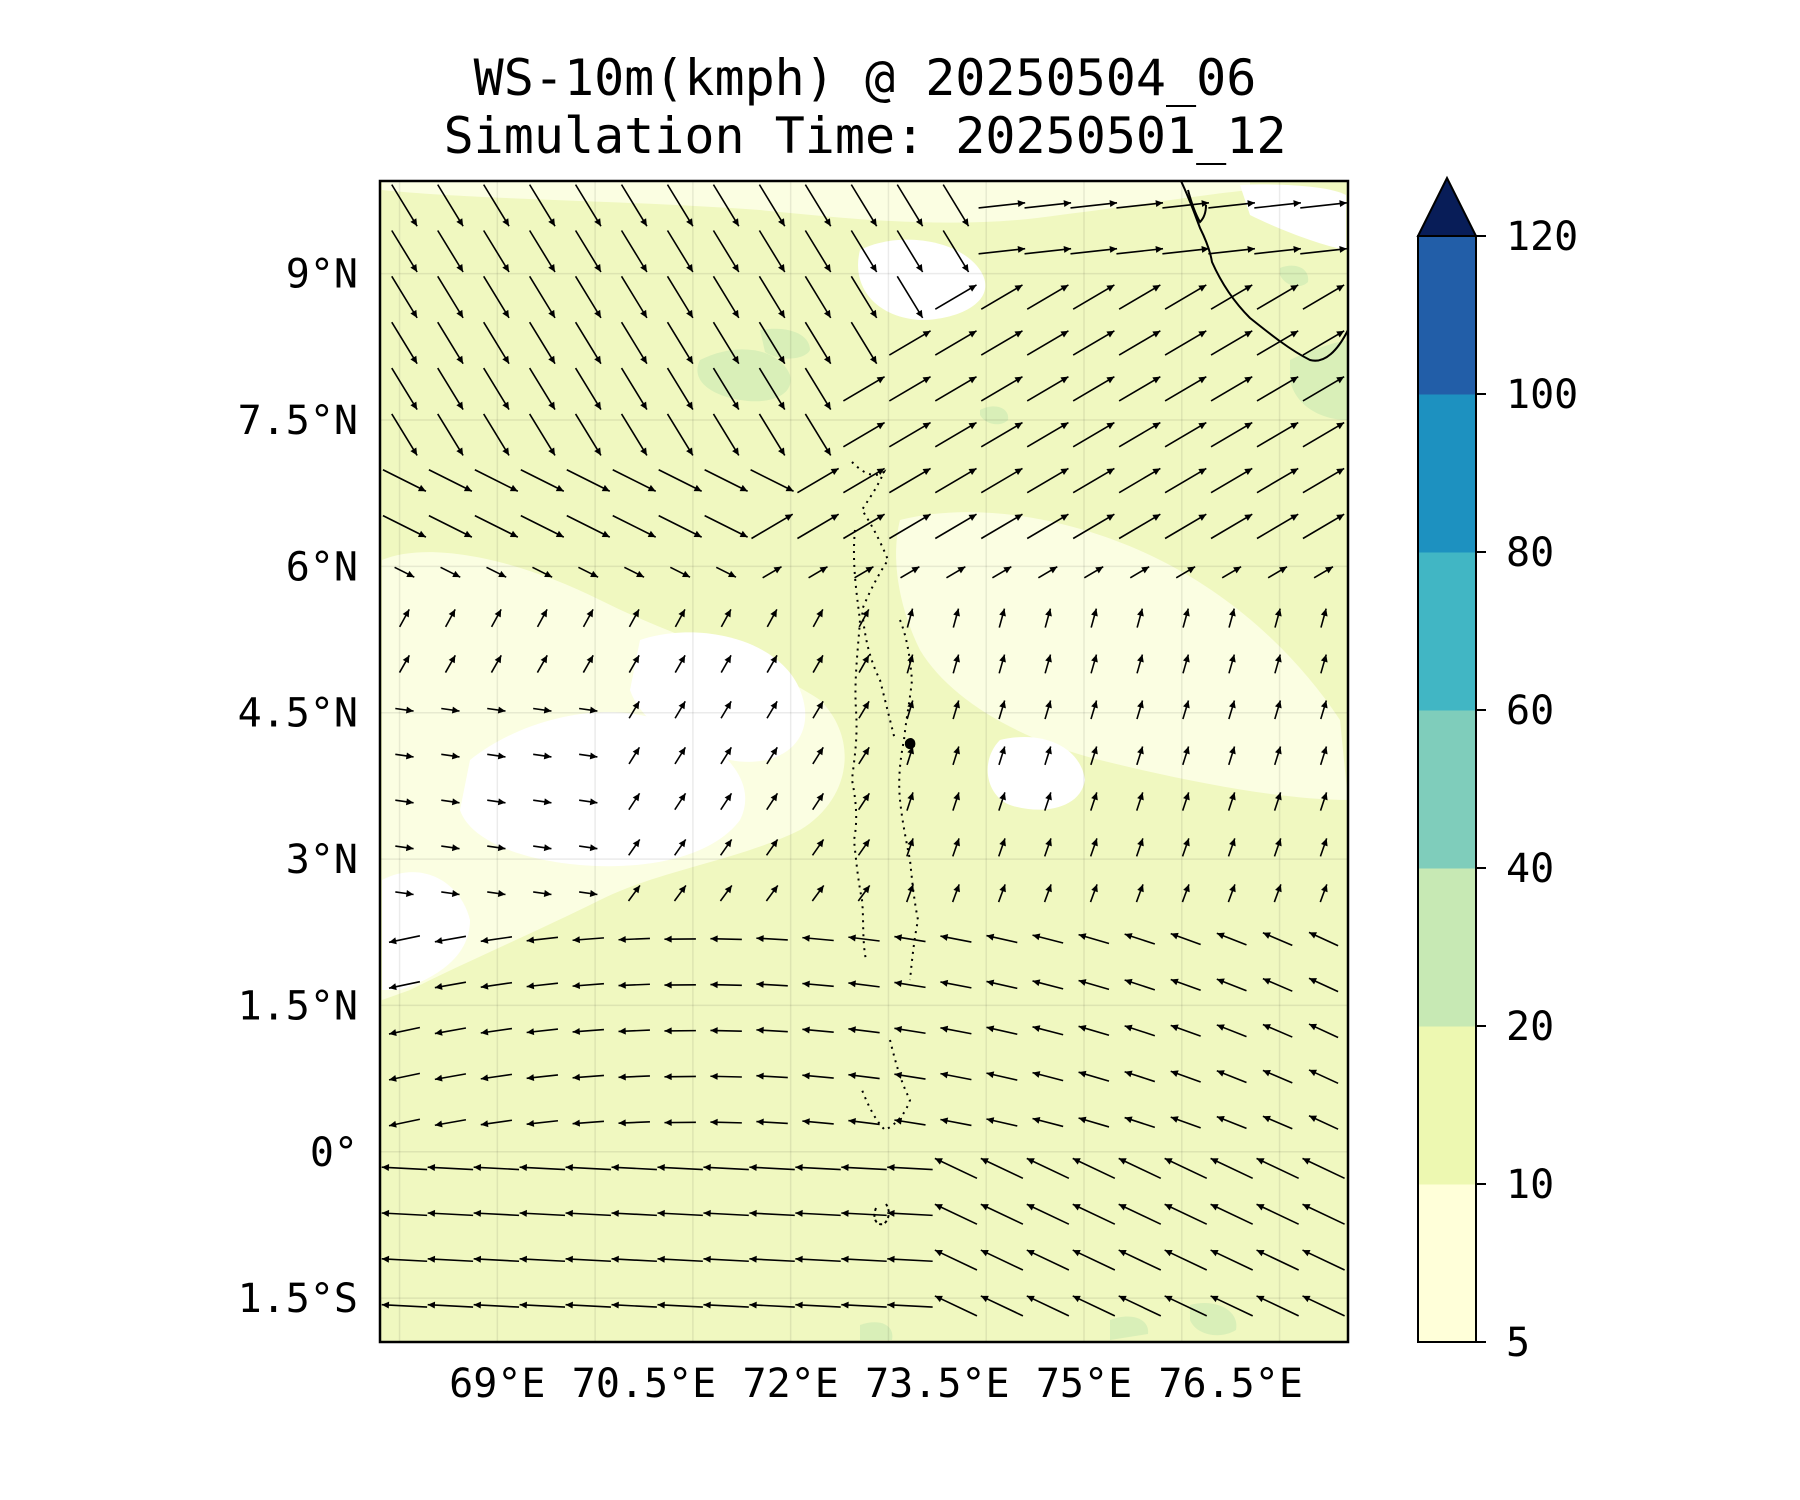 The image size is (1800, 1500). I want to click on addu-atoll, so click(881, 1214).